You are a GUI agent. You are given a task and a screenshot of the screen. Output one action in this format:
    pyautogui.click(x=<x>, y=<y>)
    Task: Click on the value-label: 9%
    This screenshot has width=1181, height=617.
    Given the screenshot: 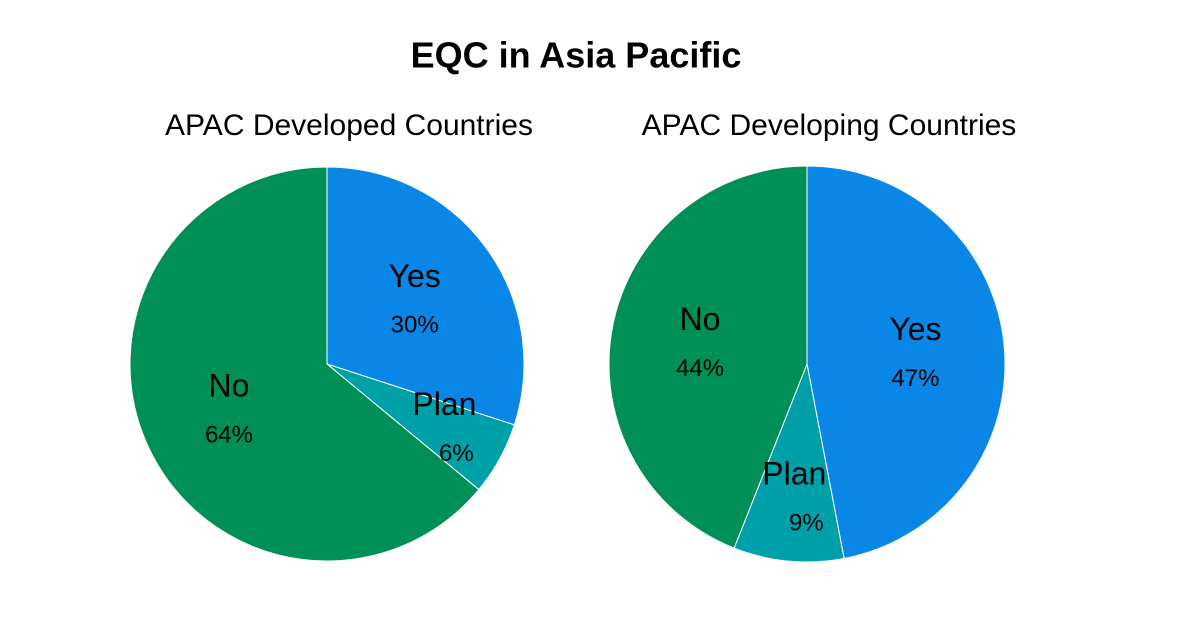 What is the action you would take?
    pyautogui.click(x=806, y=522)
    